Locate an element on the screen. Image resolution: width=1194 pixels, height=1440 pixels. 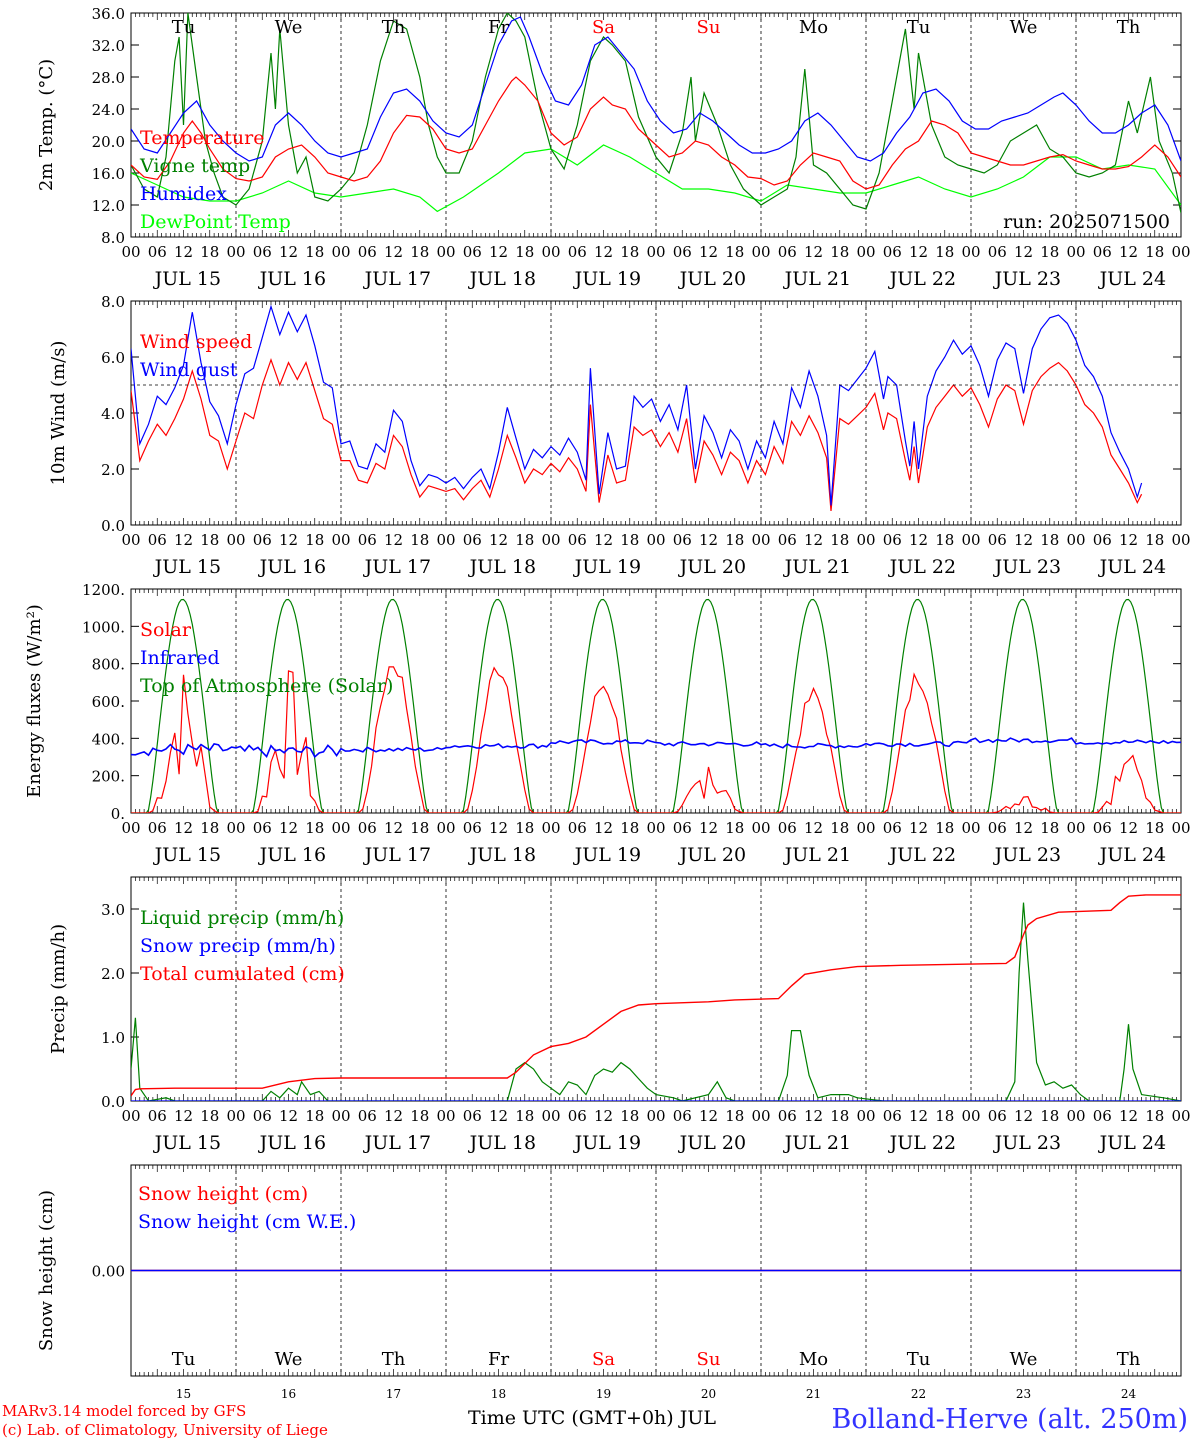
y-tick-label: 36.0 is located at coordinates (108, 14).